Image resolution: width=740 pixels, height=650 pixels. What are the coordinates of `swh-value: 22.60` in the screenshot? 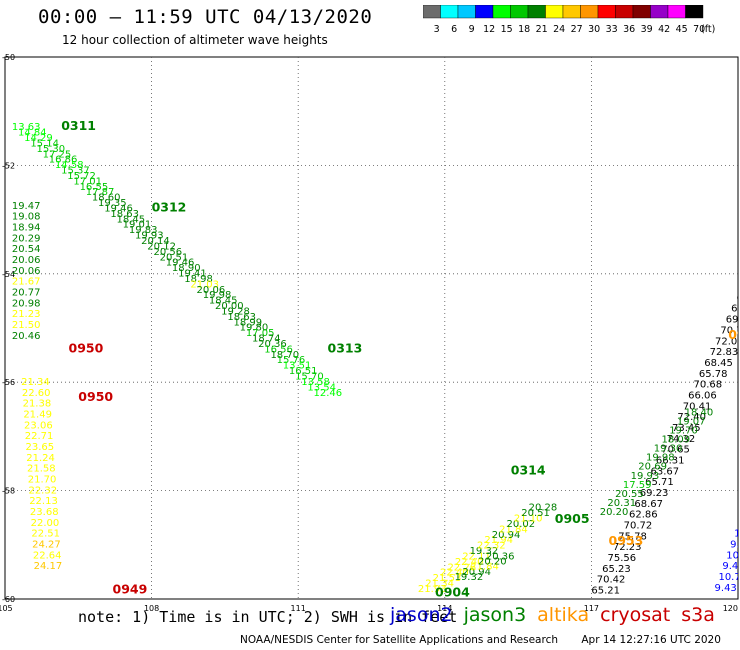 It's located at (36, 393).